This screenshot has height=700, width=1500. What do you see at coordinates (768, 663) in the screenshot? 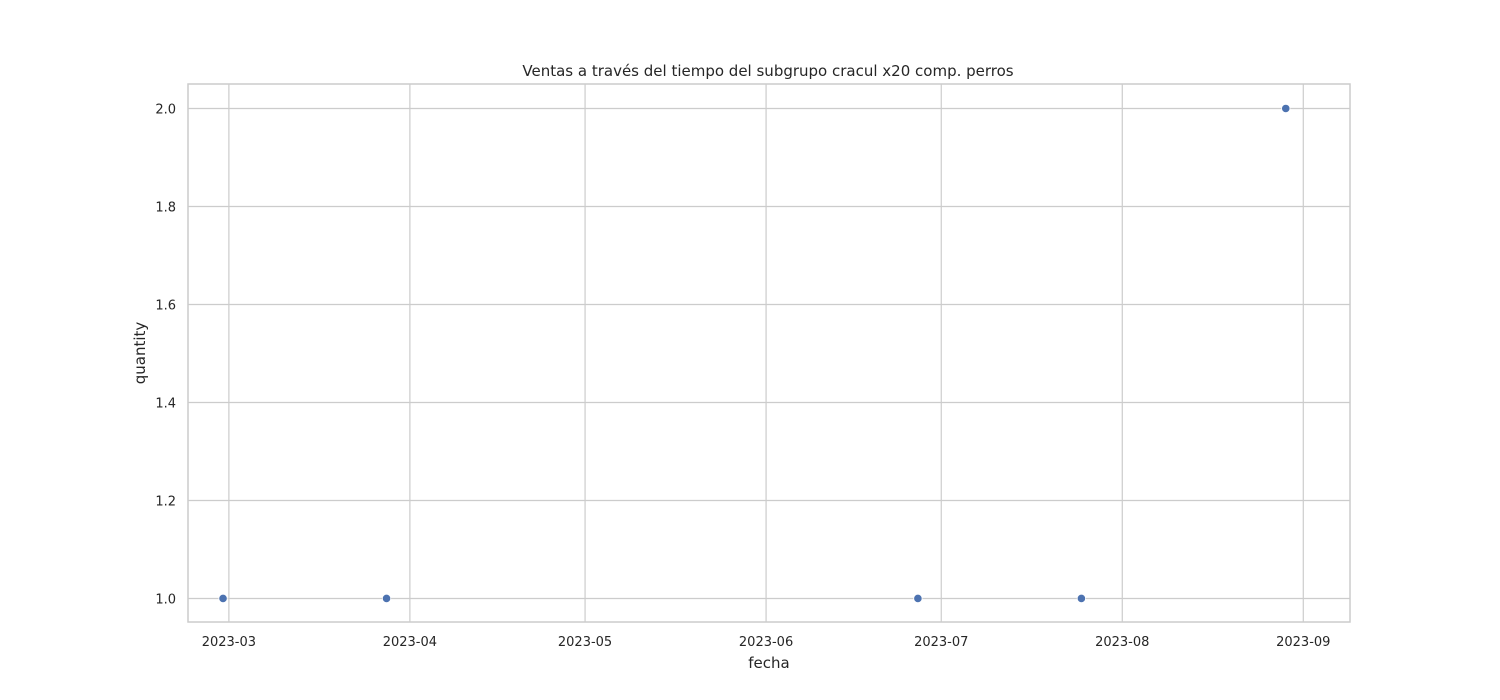
I see `x-axis-label: fecha` at bounding box center [768, 663].